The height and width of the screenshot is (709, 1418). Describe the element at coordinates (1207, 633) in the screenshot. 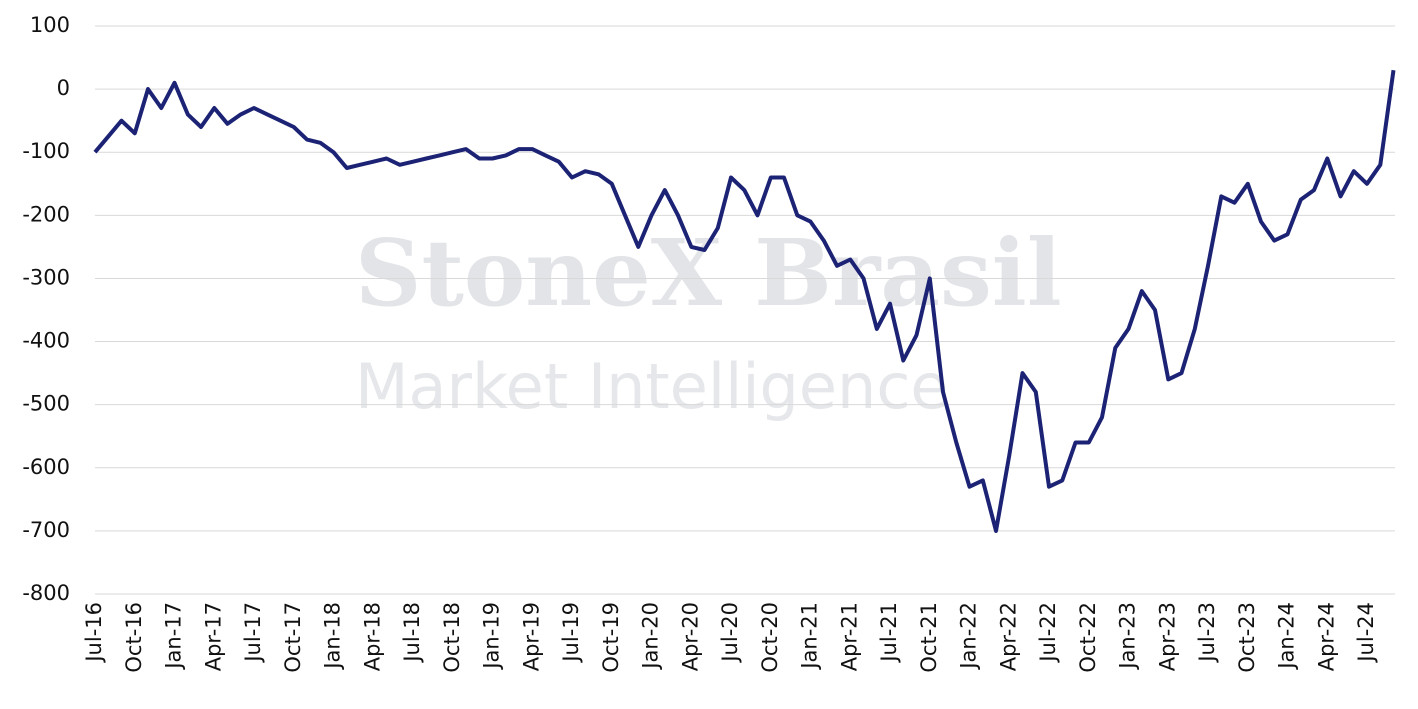

I see `x-tick-label: Jul-23` at that location.